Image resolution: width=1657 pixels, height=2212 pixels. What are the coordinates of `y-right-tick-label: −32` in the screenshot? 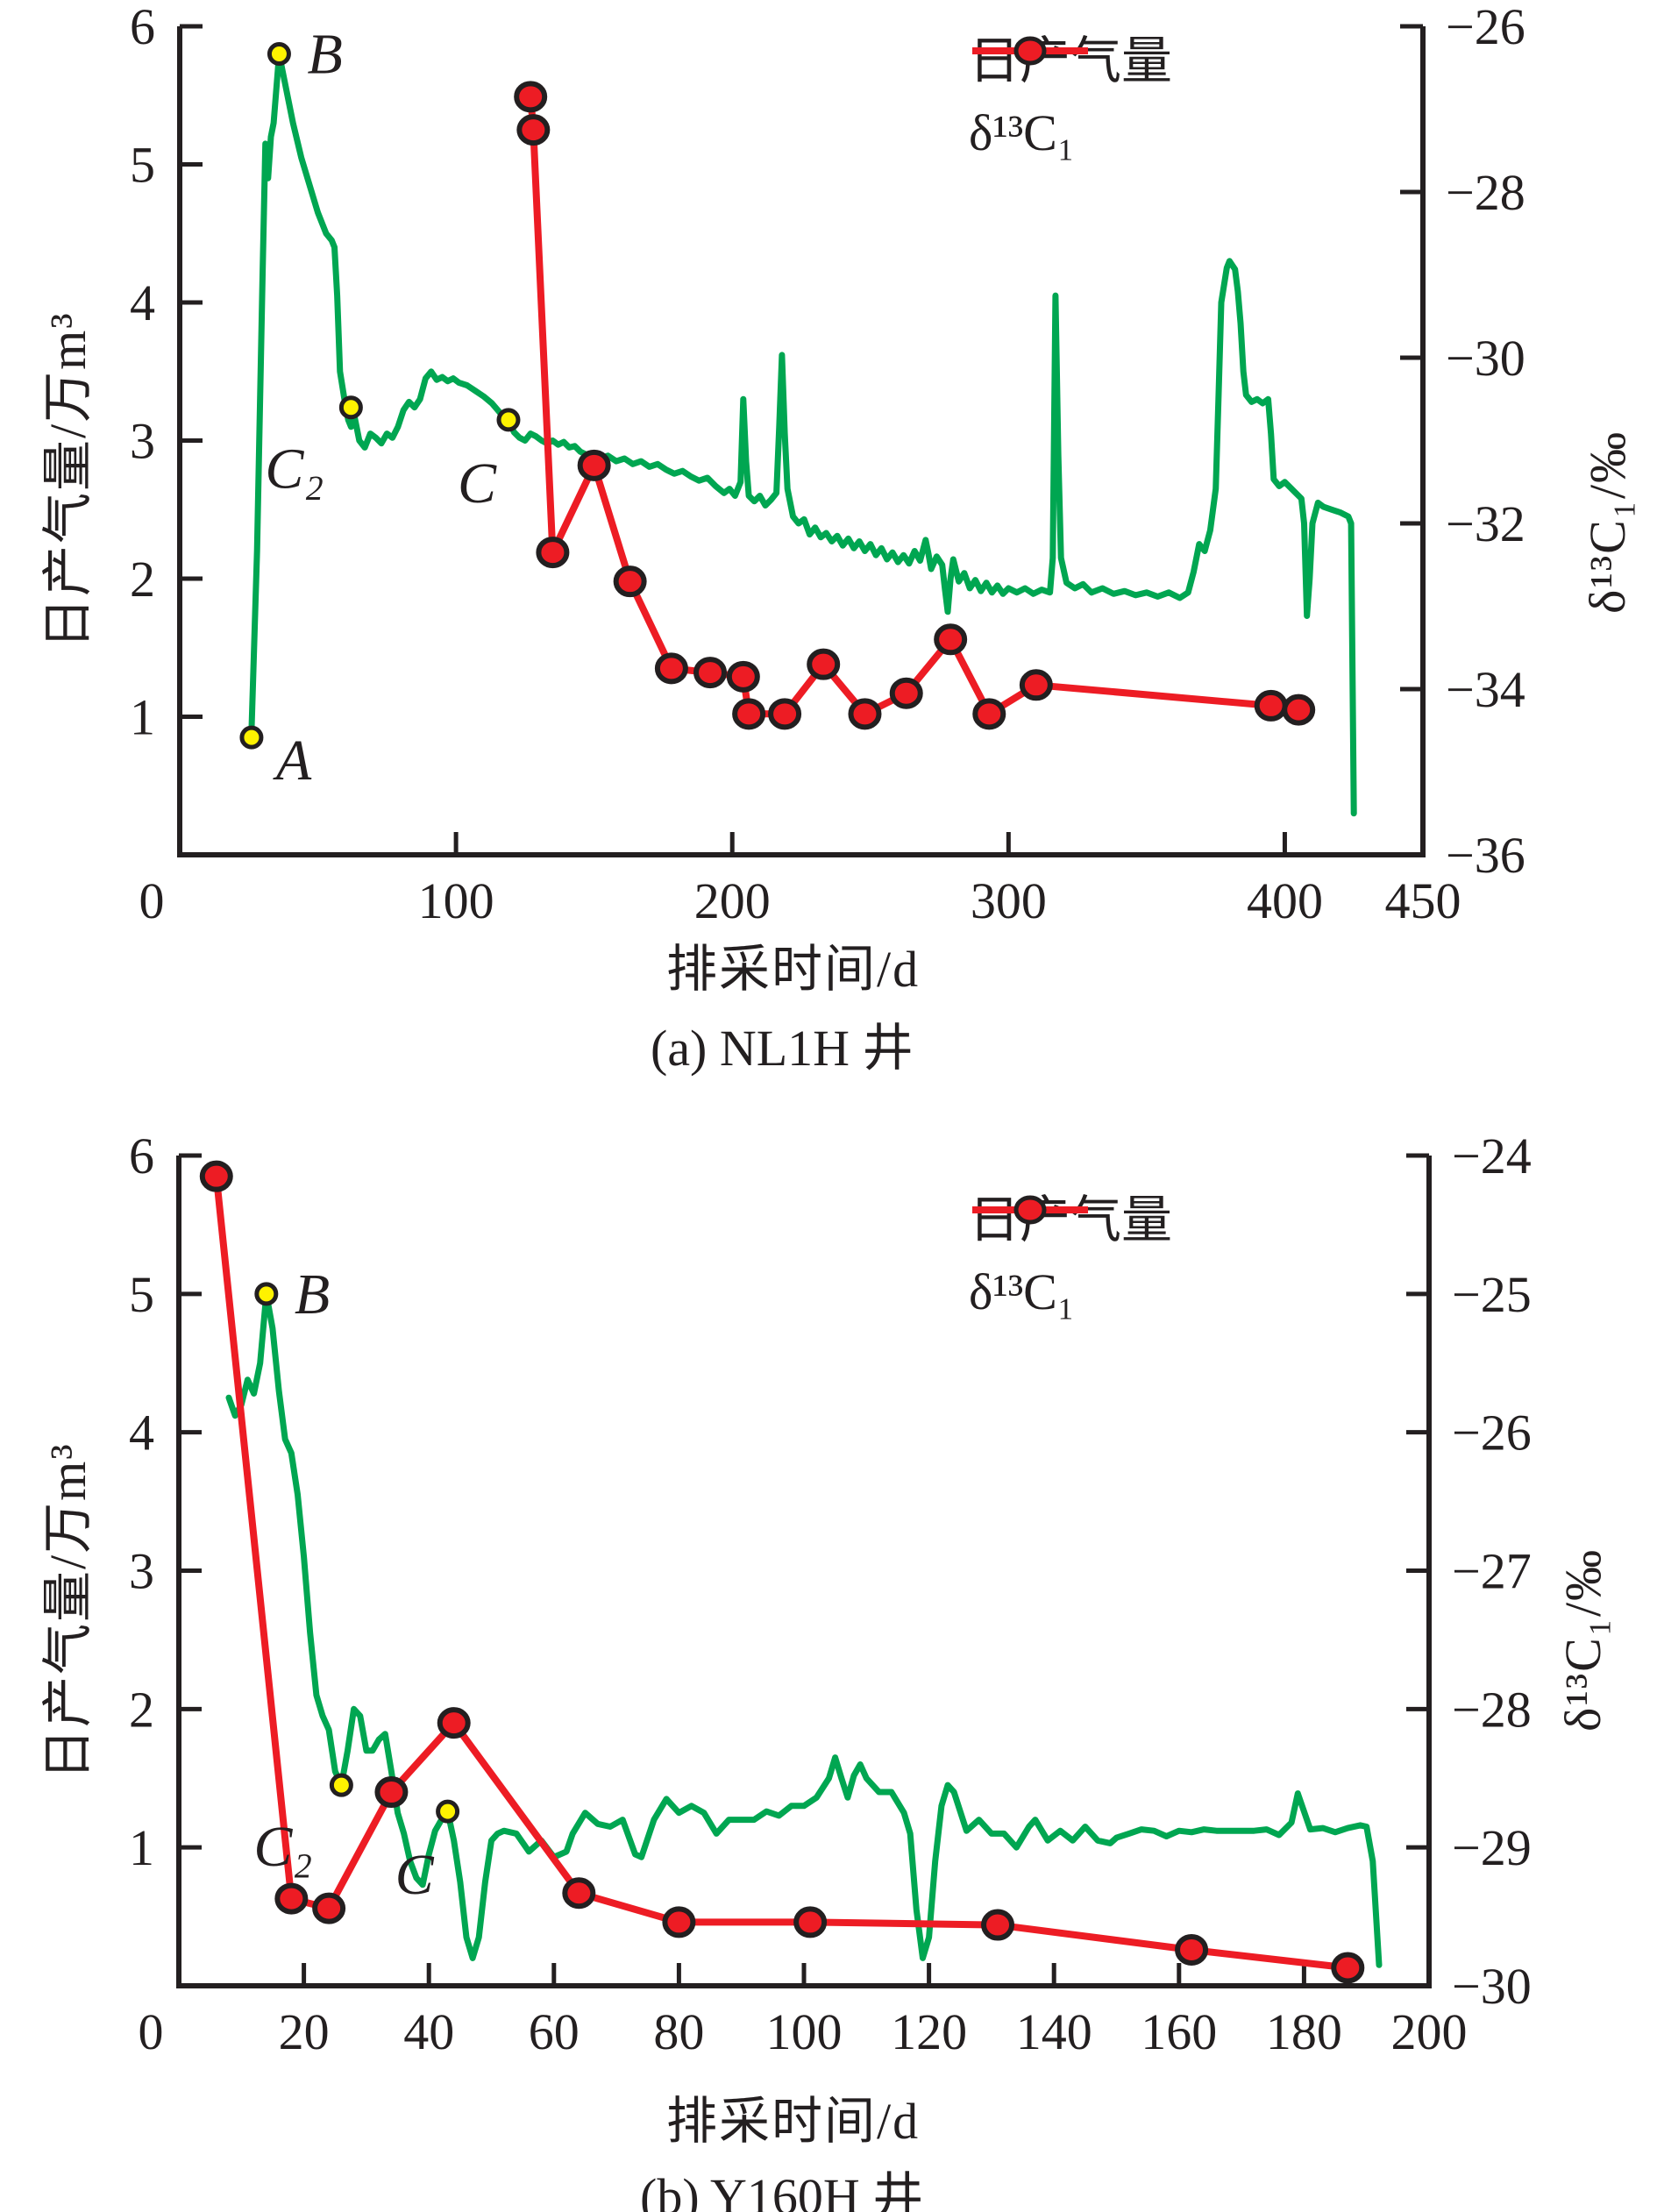 It's located at (1485, 523).